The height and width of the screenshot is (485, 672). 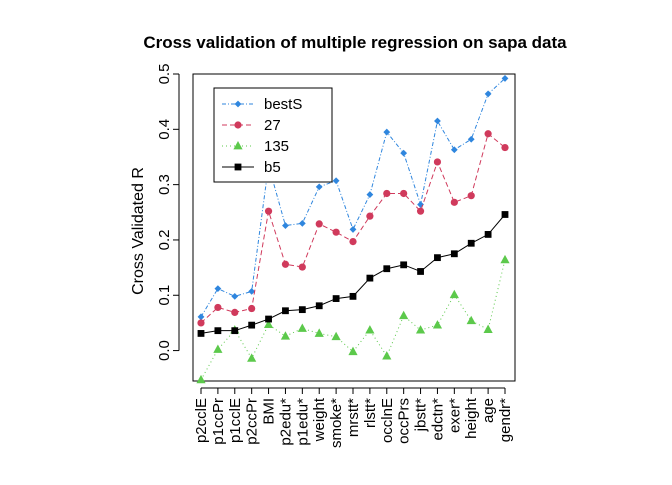 What do you see at coordinates (421, 415) in the screenshot?
I see `x-tick-label: jbstt*` at bounding box center [421, 415].